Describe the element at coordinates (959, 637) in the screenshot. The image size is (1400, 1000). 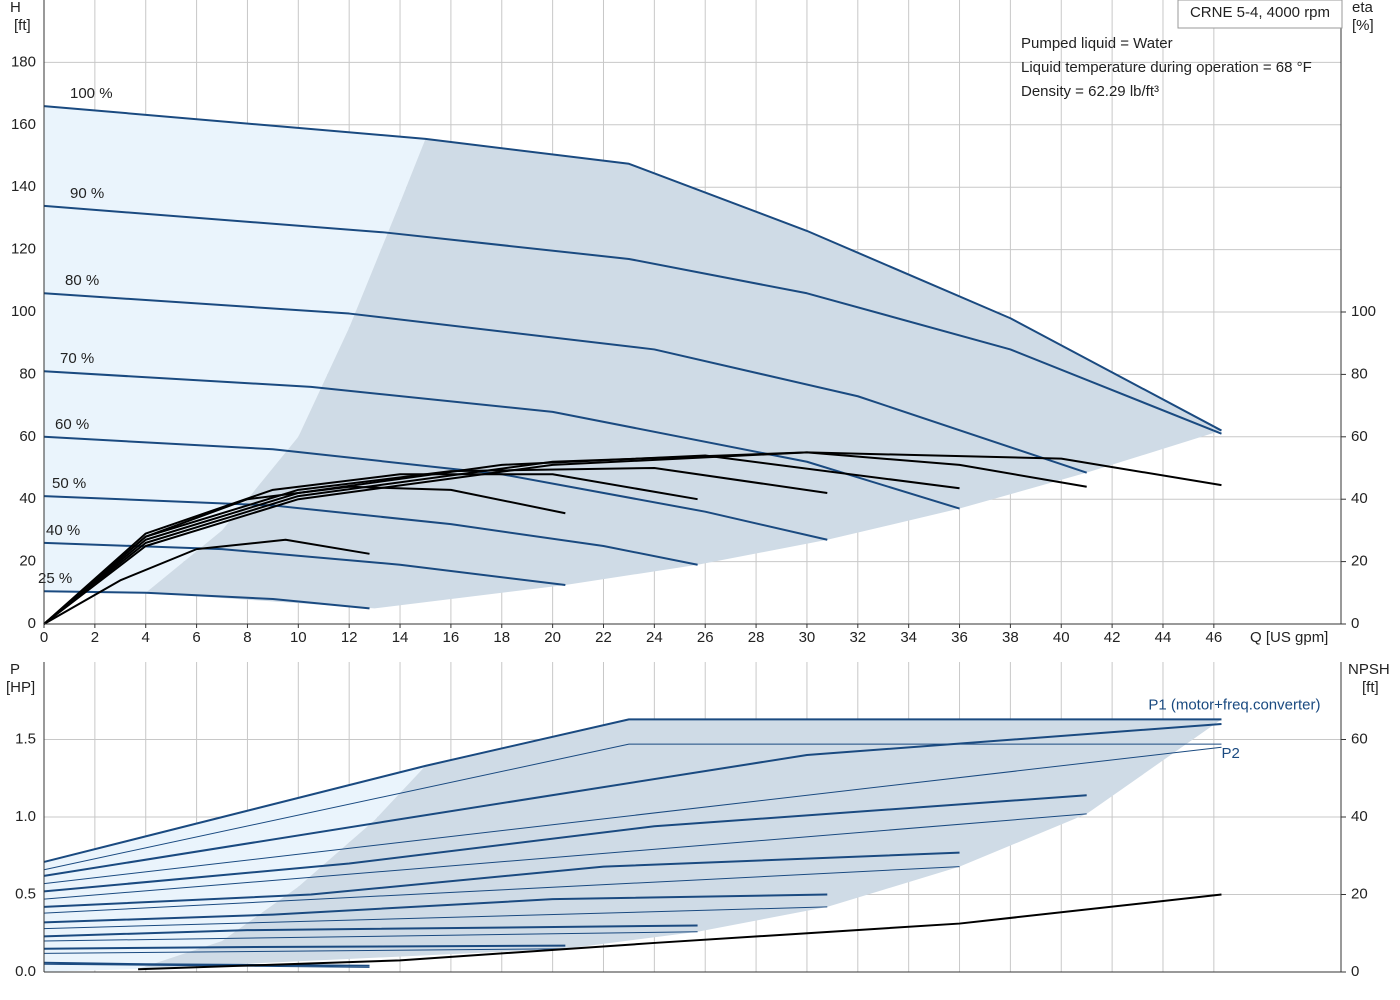
I see `x-tick-label: 36` at that location.